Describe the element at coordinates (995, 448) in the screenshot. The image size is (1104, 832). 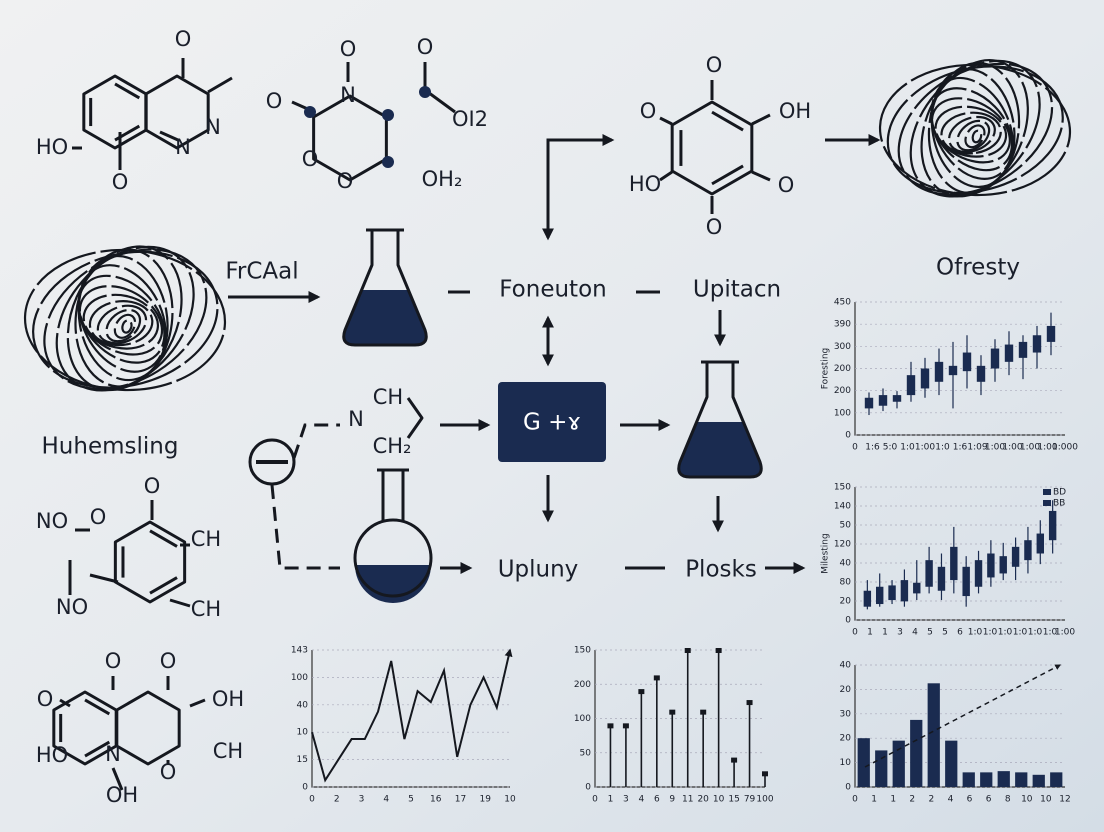
I see `x-tick-label: 1:00` at that location.